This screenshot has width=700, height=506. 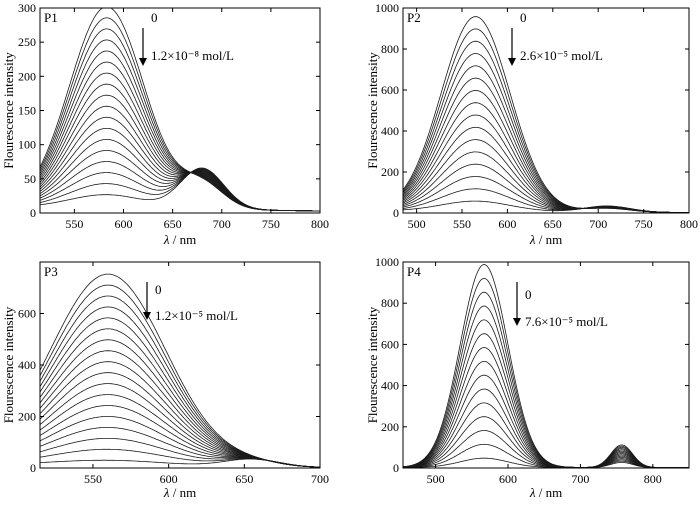 I want to click on p3-x-tick-label-1: 600, so click(x=169, y=479).